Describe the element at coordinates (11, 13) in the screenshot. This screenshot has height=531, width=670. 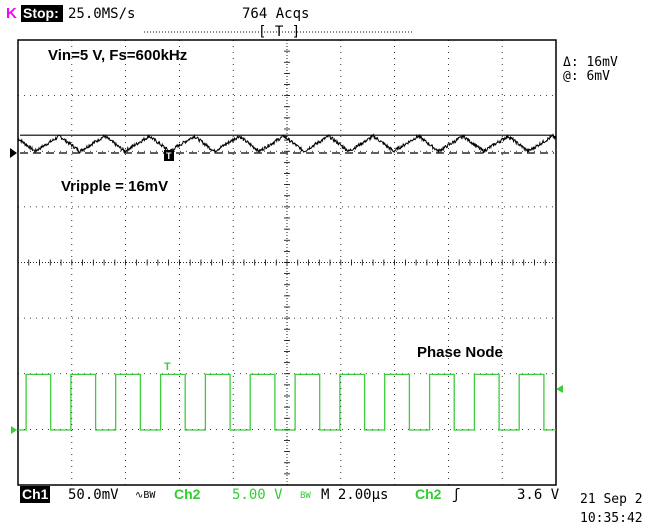
I see `trigger-indicator: K` at that location.